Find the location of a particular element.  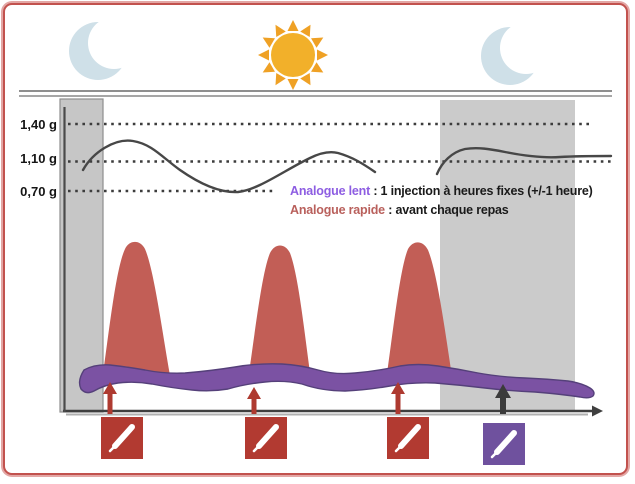

injection-arrows is located at coordinates (307, 398).